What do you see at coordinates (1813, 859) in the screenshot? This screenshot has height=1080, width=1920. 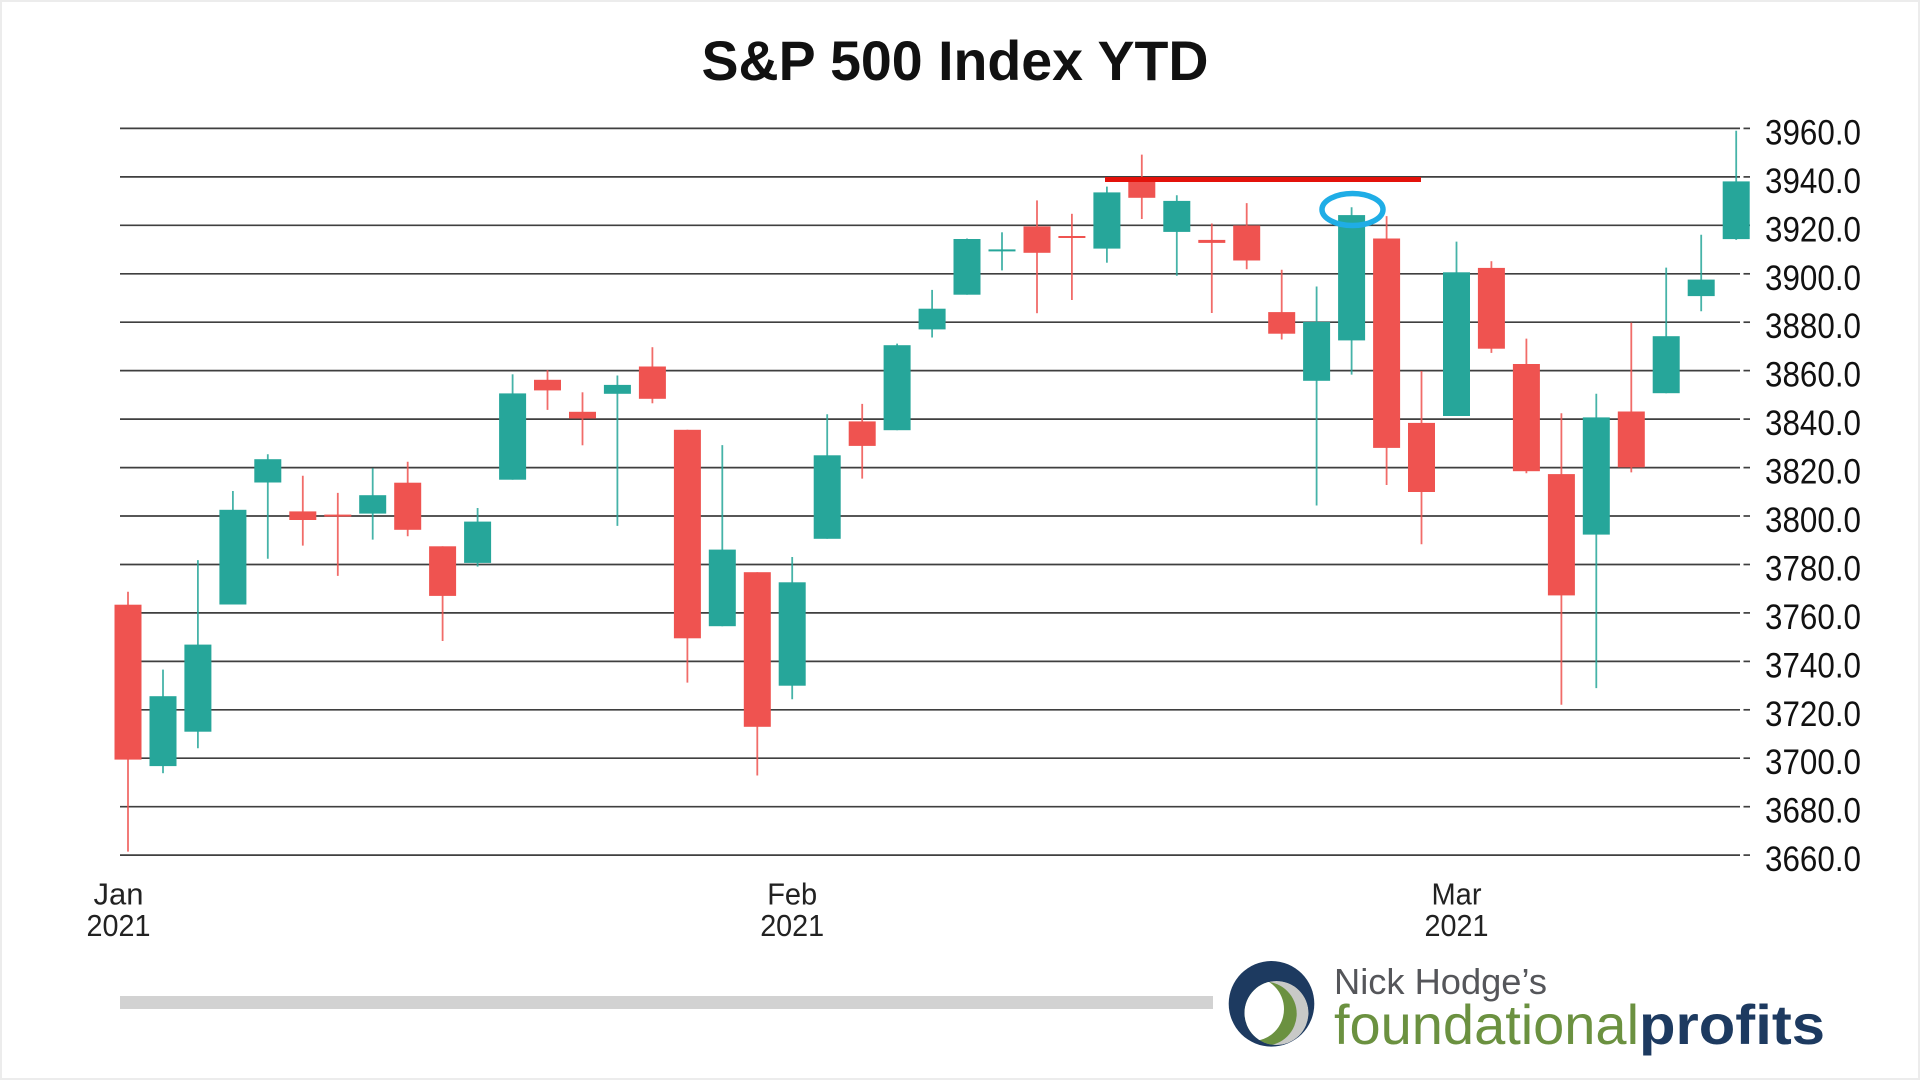 I see `svg-text: 3660.0` at bounding box center [1813, 859].